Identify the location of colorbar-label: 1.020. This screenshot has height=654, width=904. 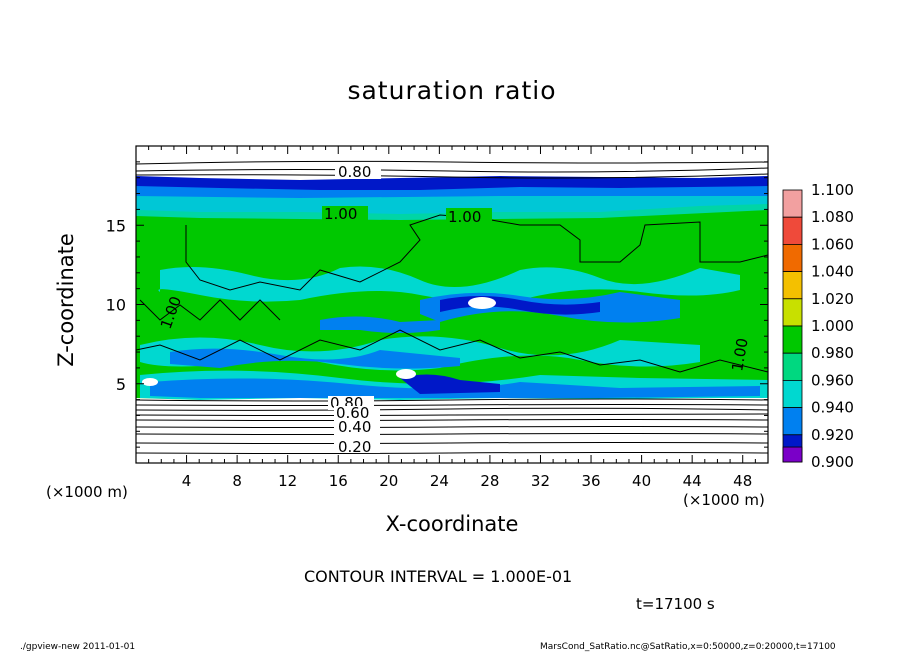
(832, 299).